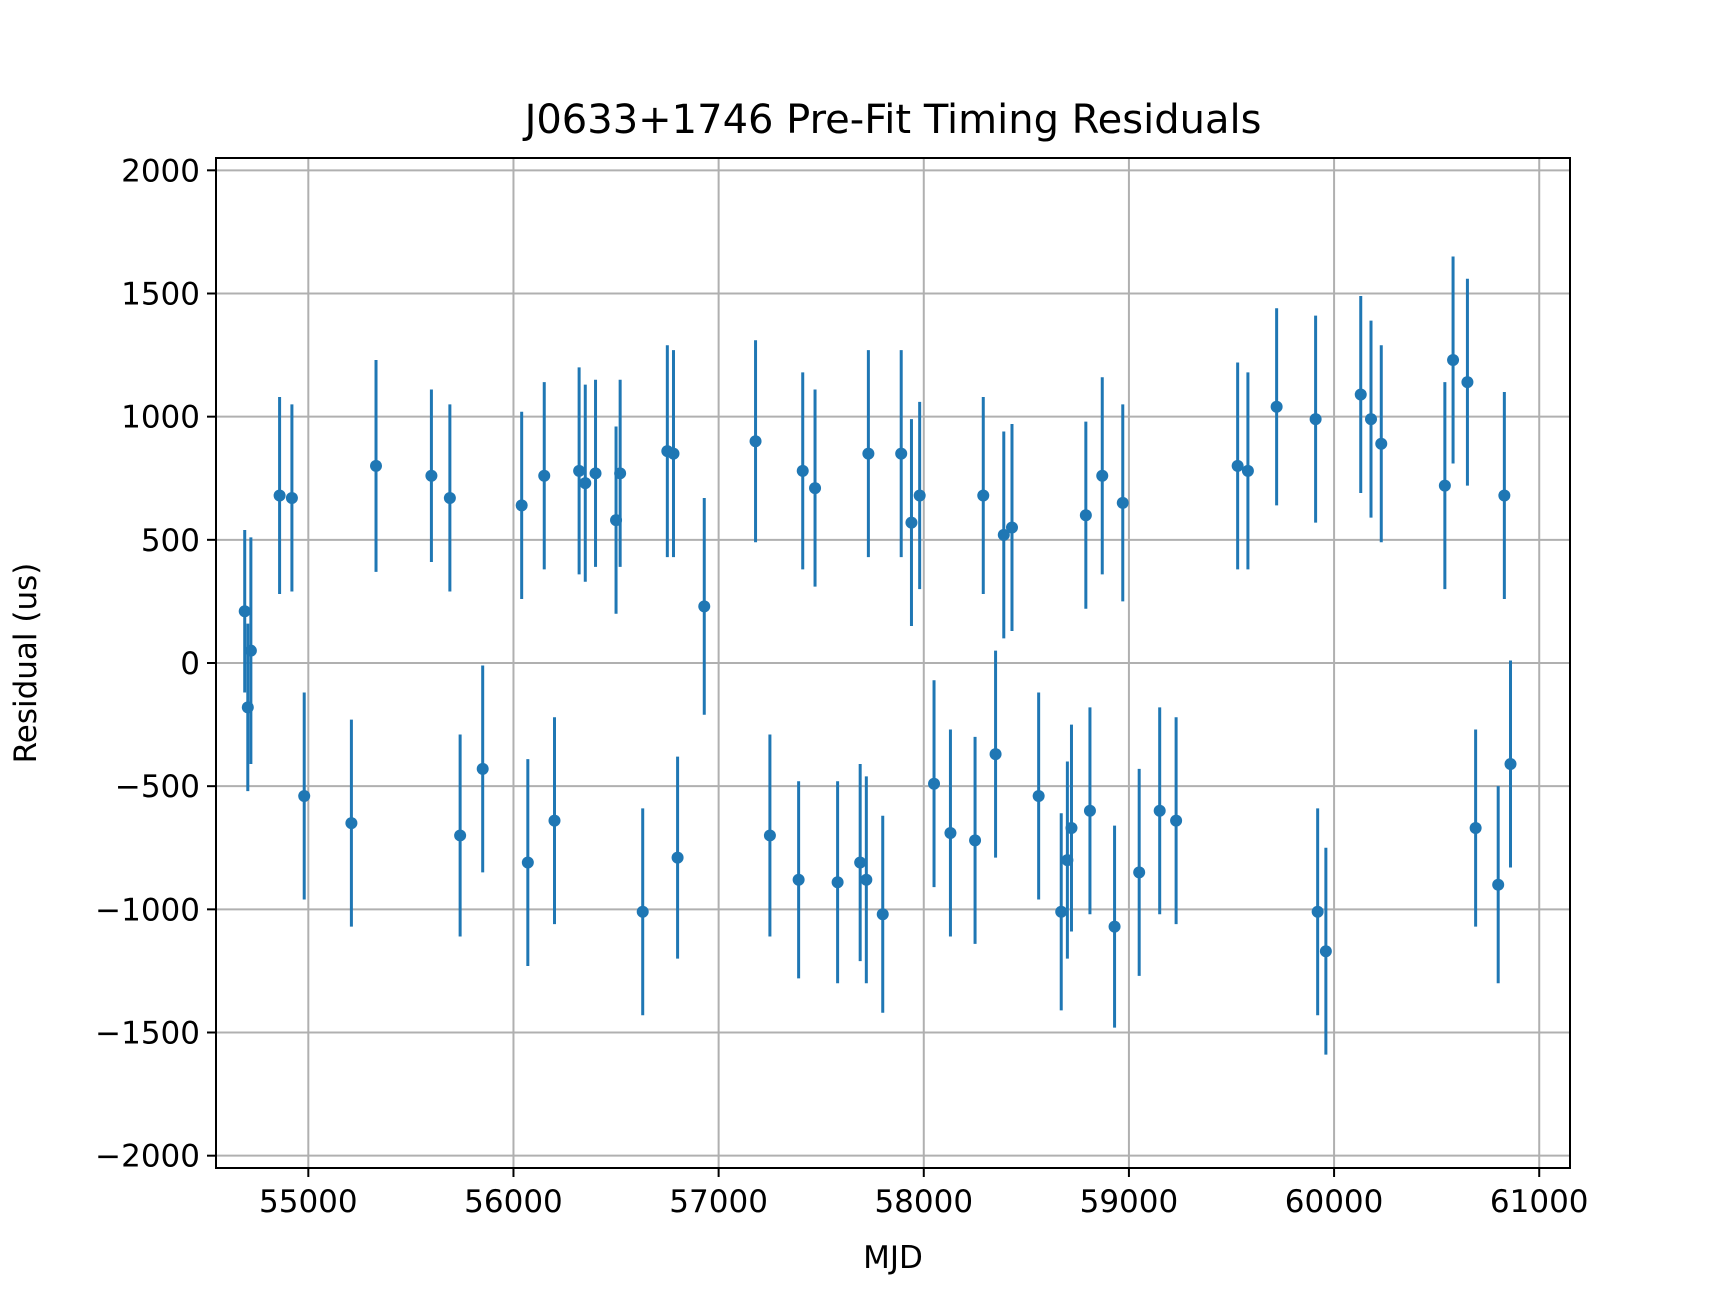 The image size is (1728, 1296). What do you see at coordinates (1334, 1202) in the screenshot?
I see `x-tick-label: 60000` at bounding box center [1334, 1202].